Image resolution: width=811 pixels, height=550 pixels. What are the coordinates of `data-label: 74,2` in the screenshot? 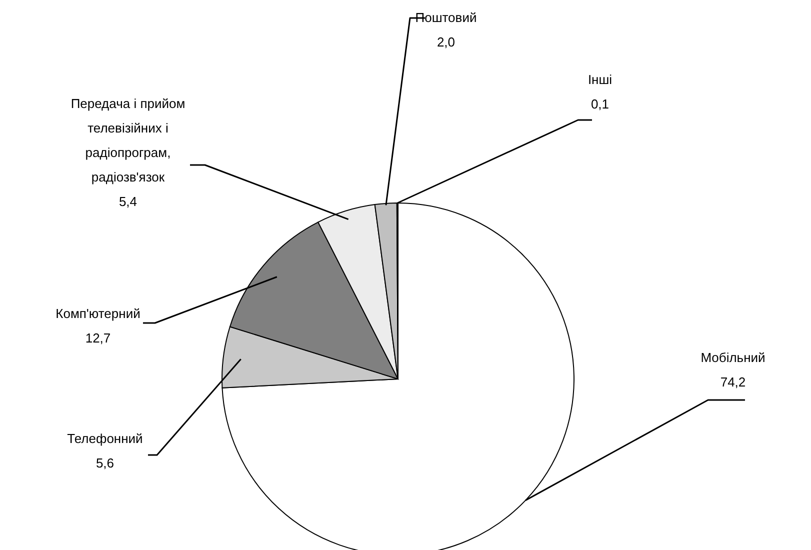 It's located at (733, 382).